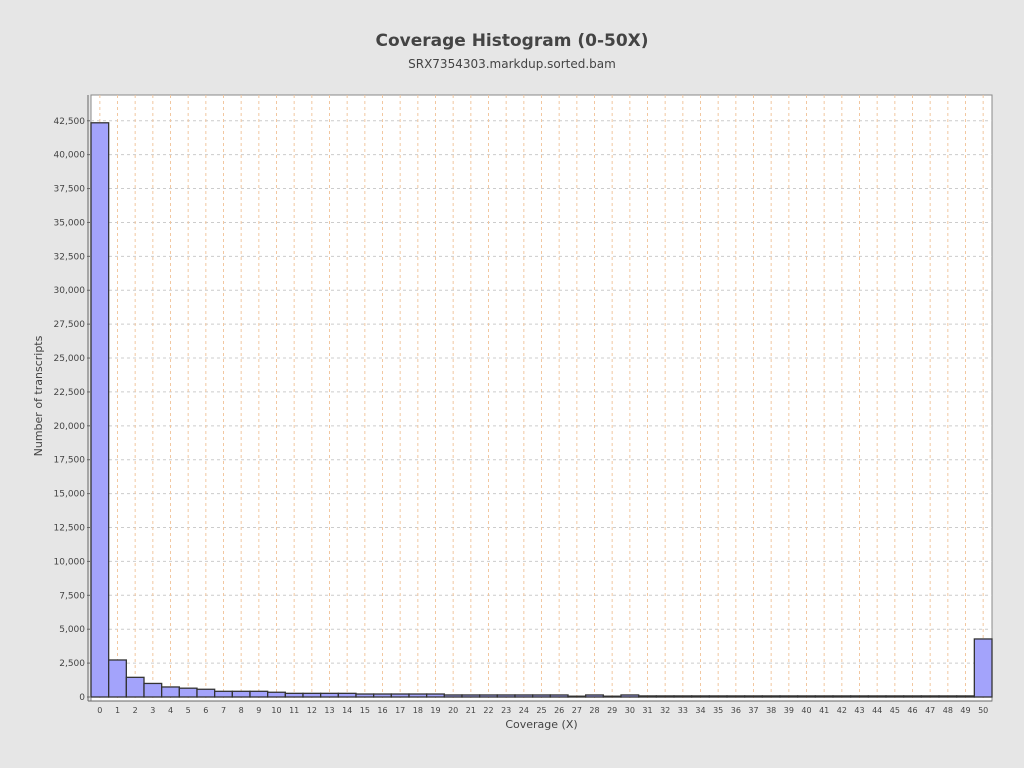 The width and height of the screenshot is (1024, 768). I want to click on x-tick-label: 36, so click(736, 710).